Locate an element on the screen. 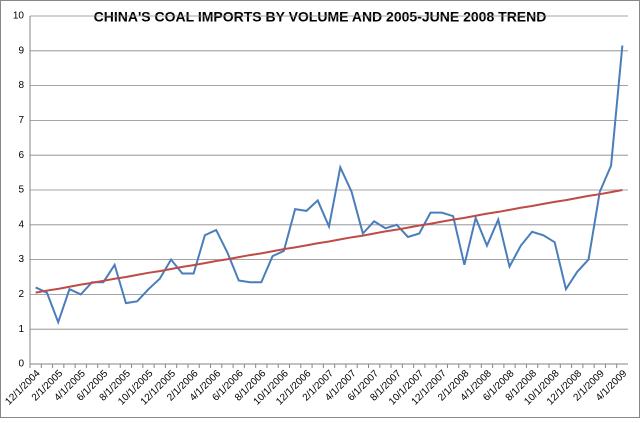 This screenshot has width=640, height=423. y-tick-label: 10 is located at coordinates (19, 16).